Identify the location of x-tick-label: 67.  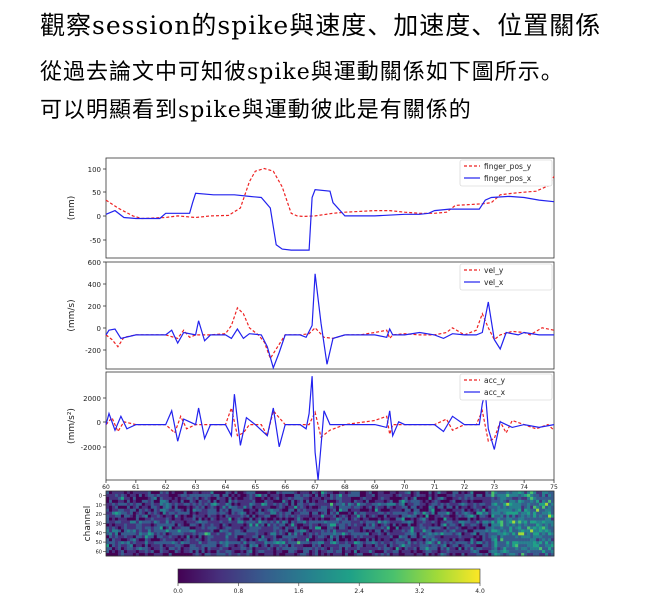
(315, 487).